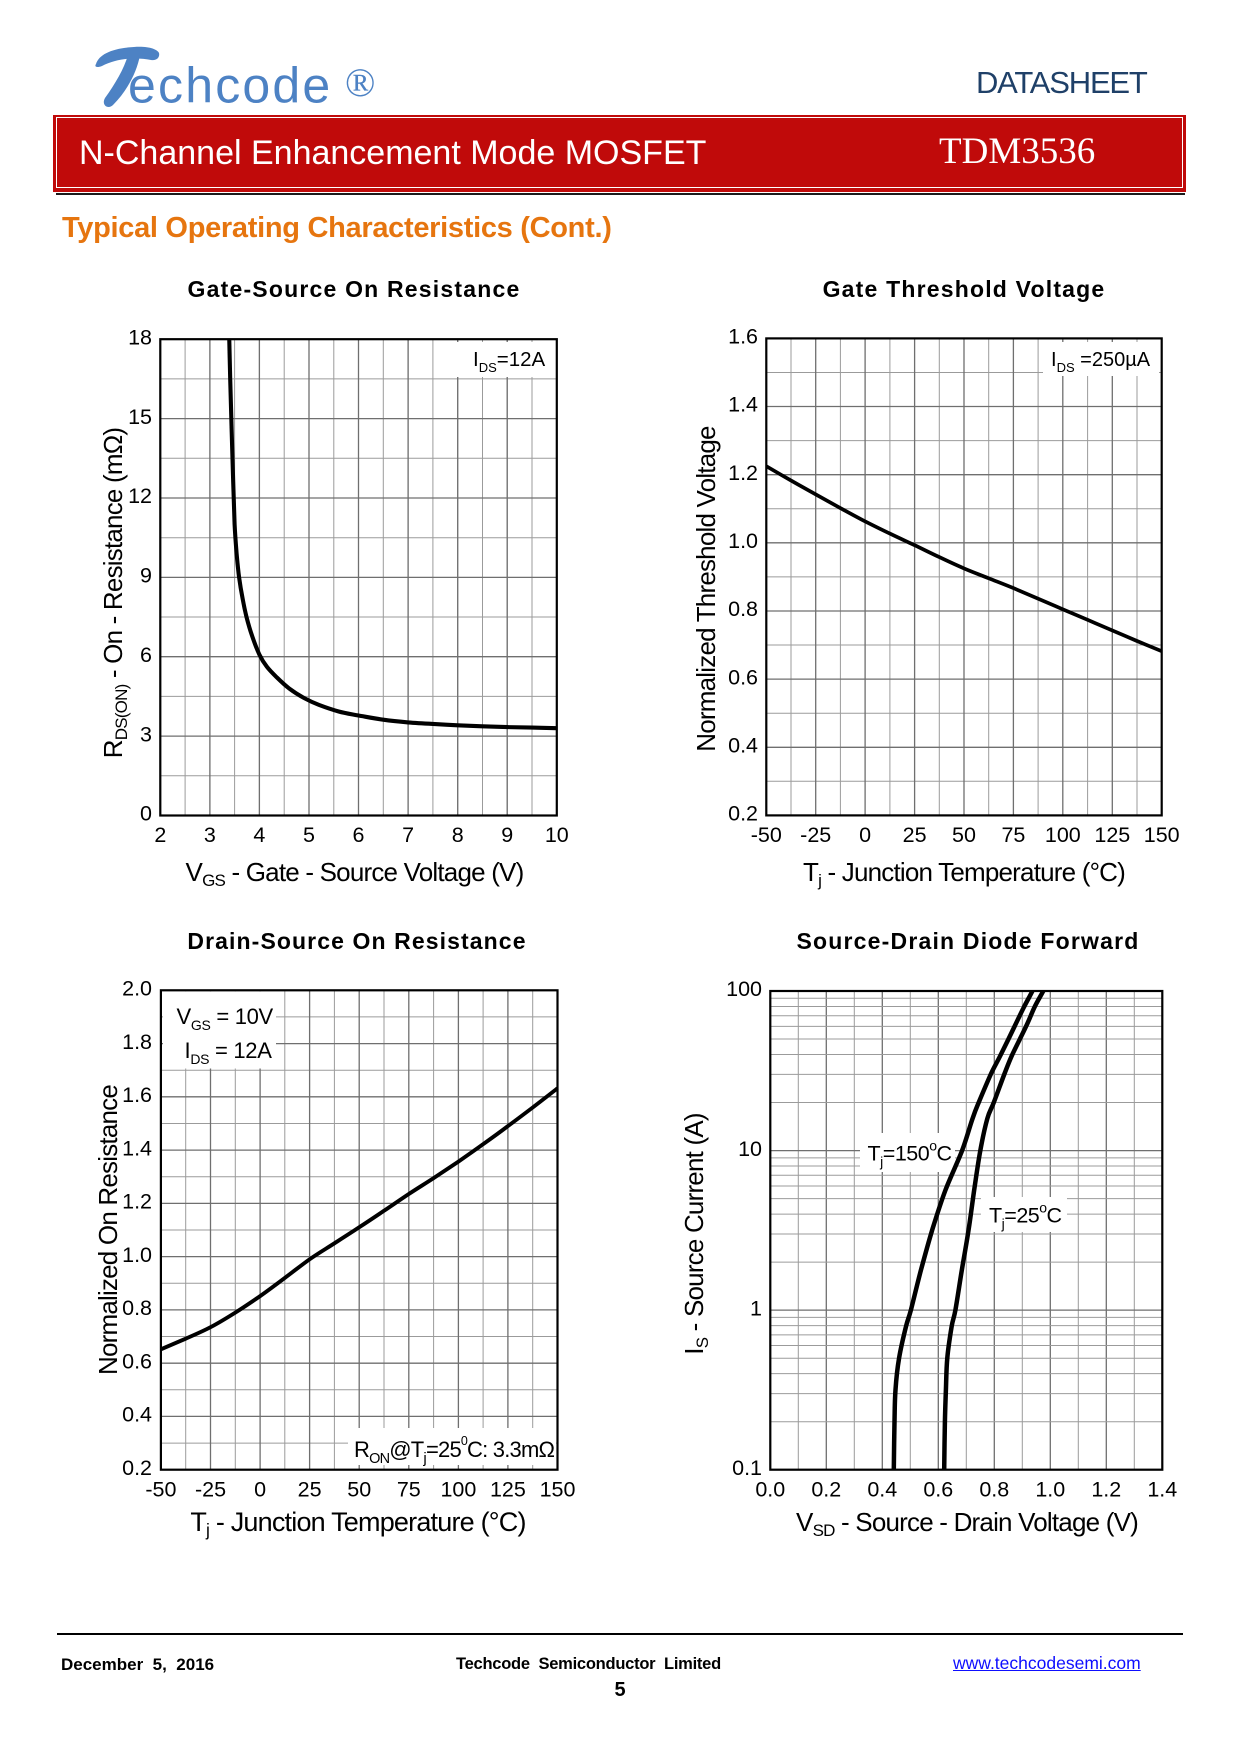 This screenshot has width=1240, height=1754. What do you see at coordinates (967, 1523) in the screenshot?
I see `svg-text:VSD - Source - Drain Voltage (: VSD - Source - Drain Voltage (V)` at bounding box center [967, 1523].